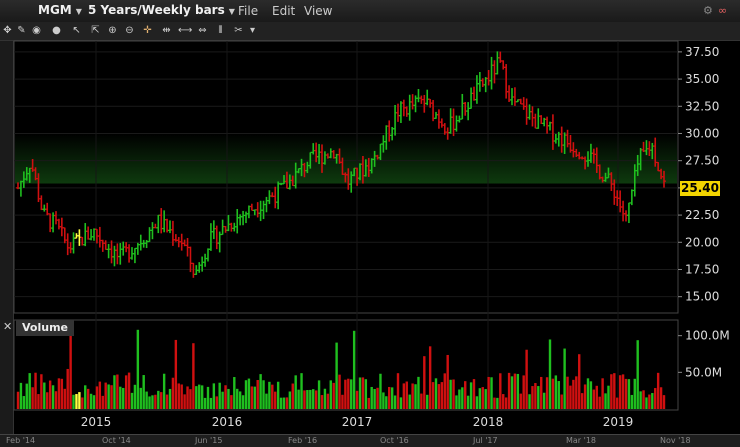 This screenshot has height=447, width=740. I want to click on time-axis: 2015 2016 2017 2018 2019, so click(357, 422).